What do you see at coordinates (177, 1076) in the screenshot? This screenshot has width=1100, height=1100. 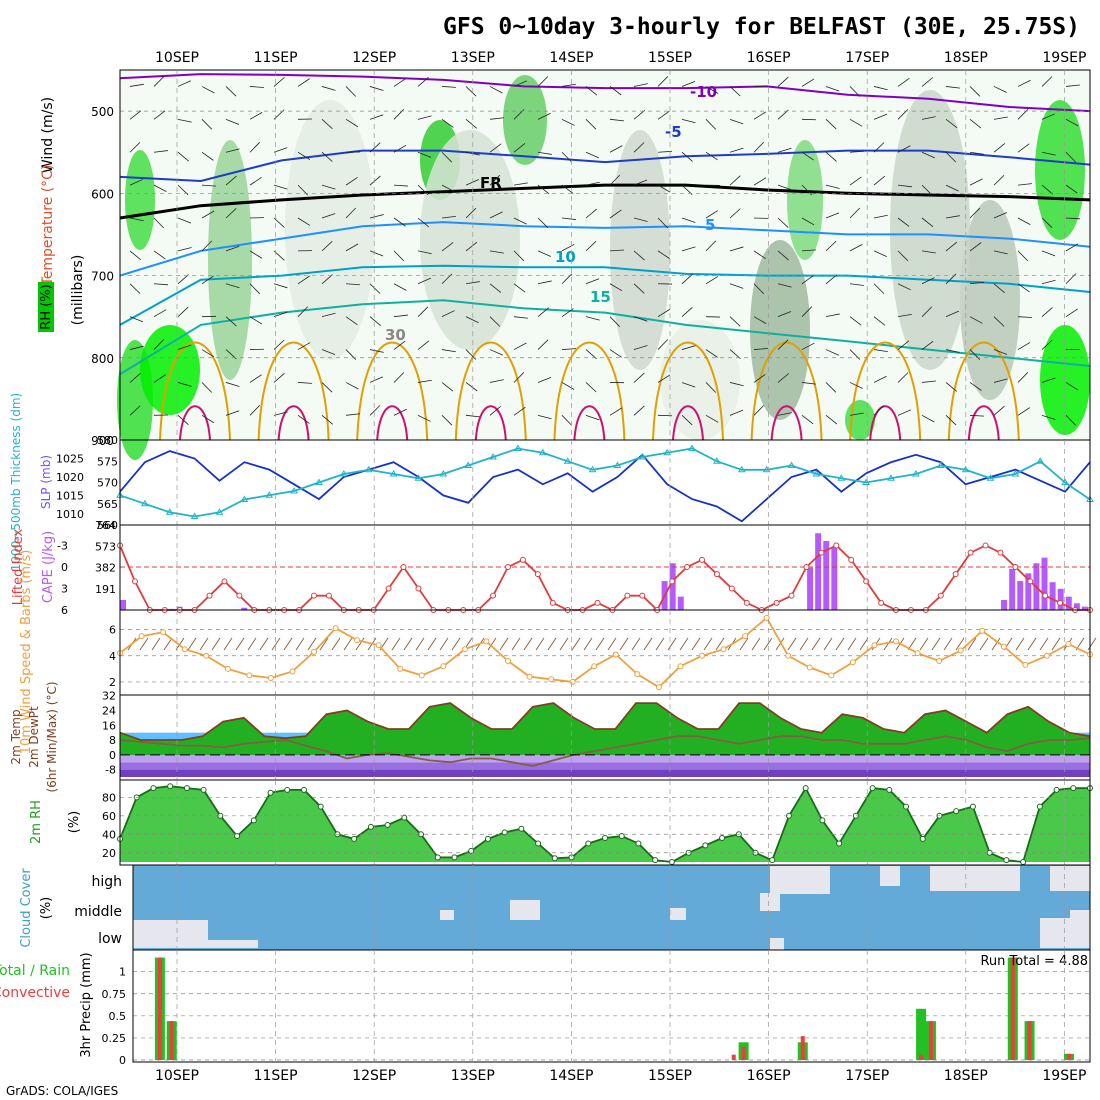 I see `bottom-date-label: 10SEP` at bounding box center [177, 1076].